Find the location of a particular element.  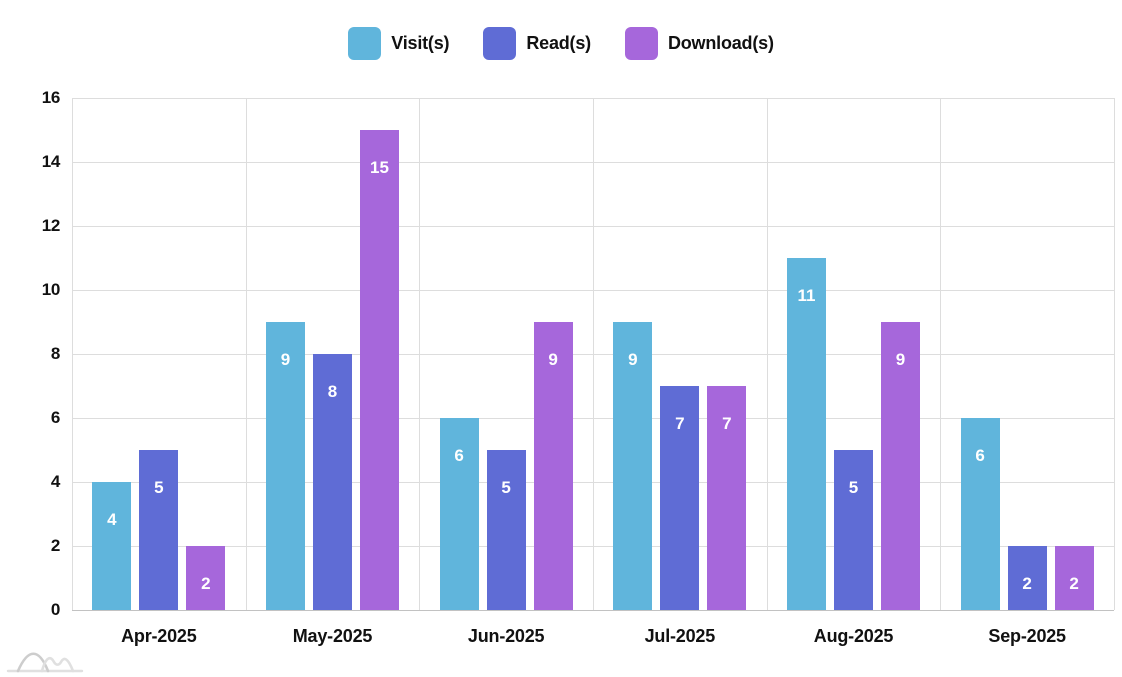

y-axis-tick-label: 10 is located at coordinates (51, 289).